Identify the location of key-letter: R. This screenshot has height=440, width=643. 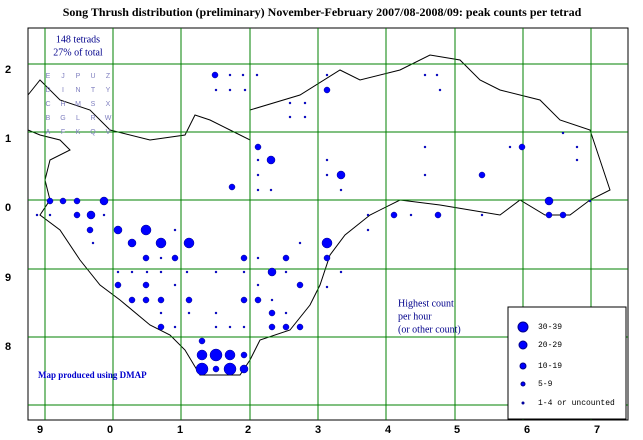
(92, 118).